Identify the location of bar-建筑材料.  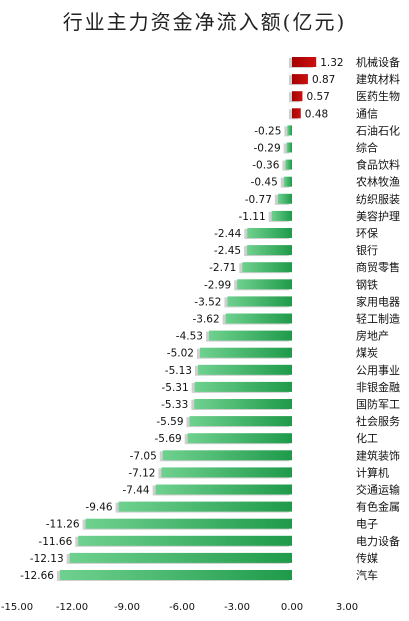
(300, 79).